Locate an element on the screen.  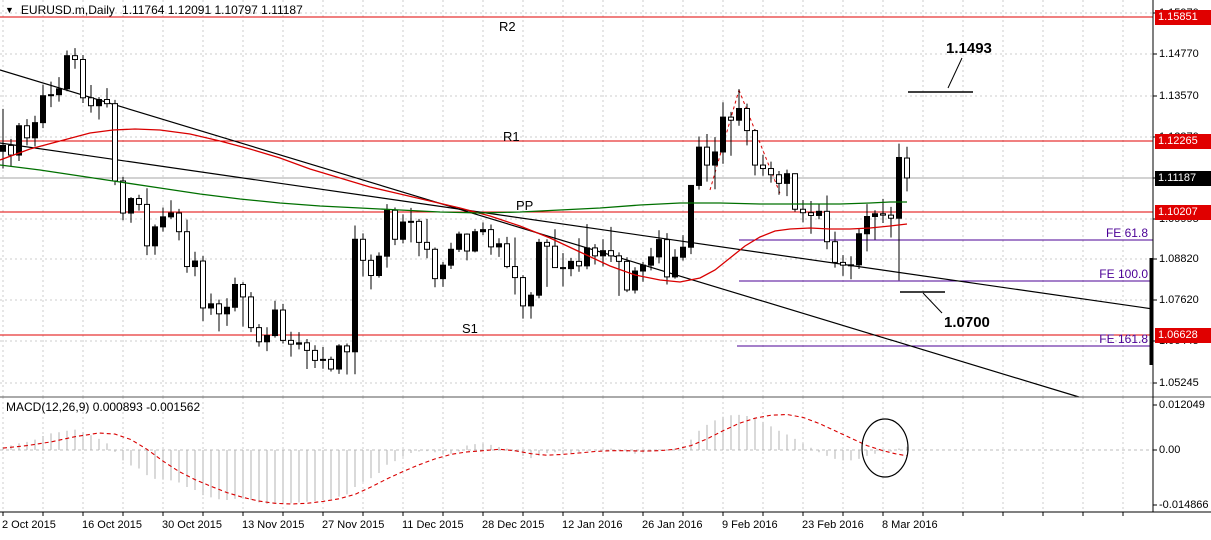
price-target-annotation: 1.1493 is located at coordinates (969, 48).